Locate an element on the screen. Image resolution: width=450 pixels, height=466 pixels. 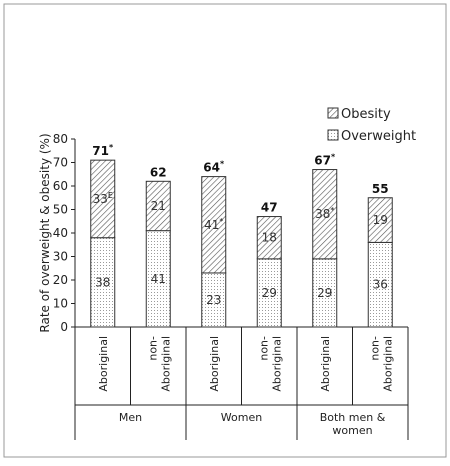
group-label: women is located at coordinates (352, 430).